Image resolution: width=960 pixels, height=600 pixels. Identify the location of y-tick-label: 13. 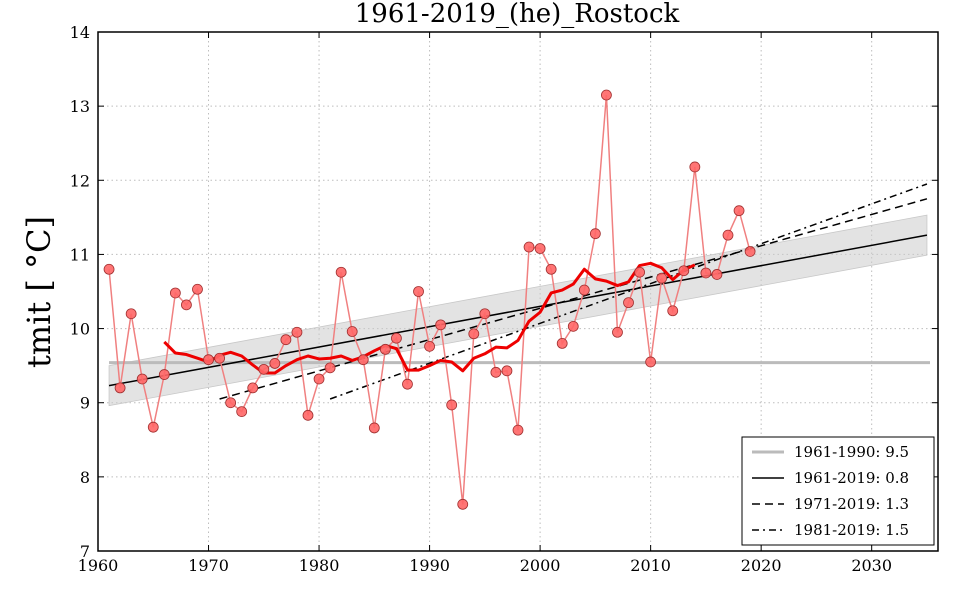
(80, 106).